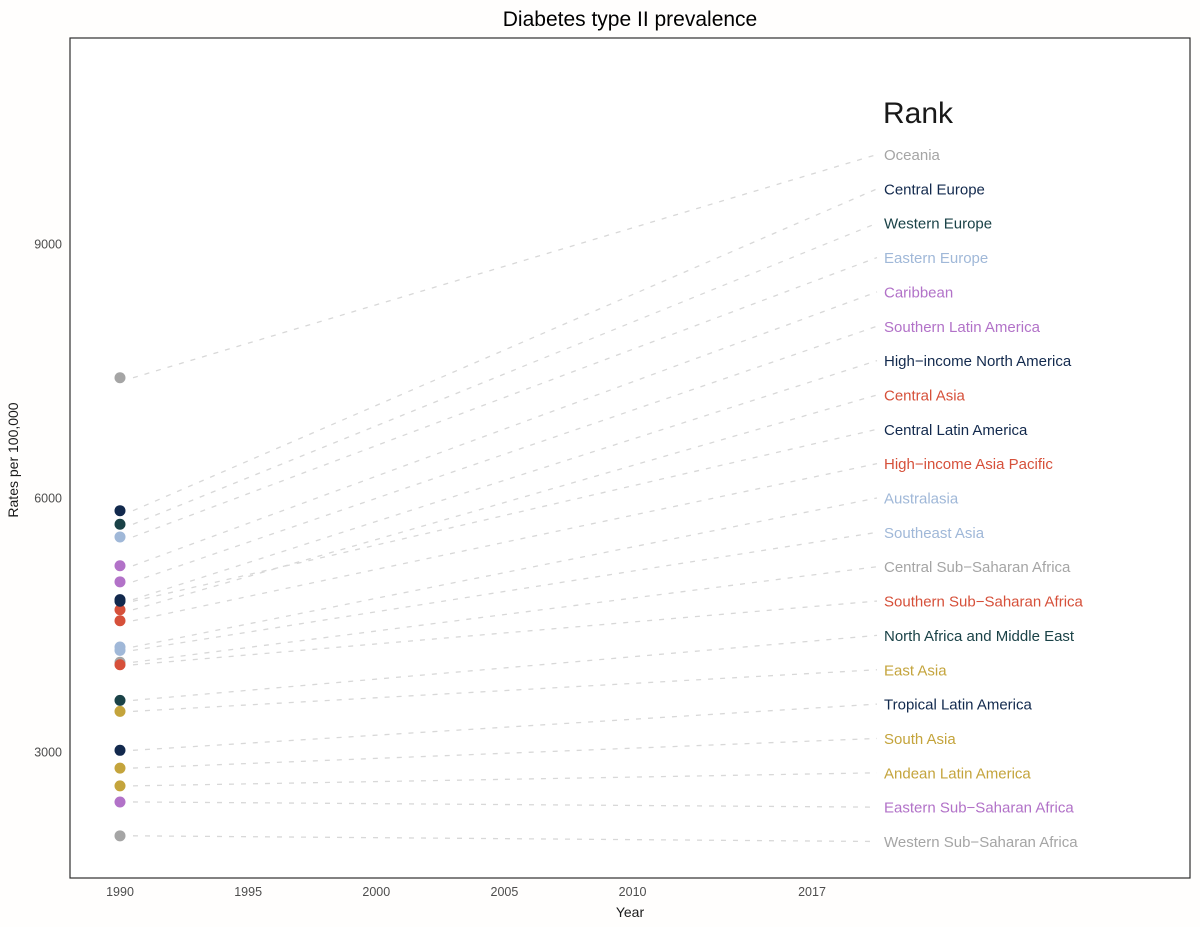 This screenshot has height=927, width=1200. I want to click on rank-label: Central Asia, so click(925, 395).